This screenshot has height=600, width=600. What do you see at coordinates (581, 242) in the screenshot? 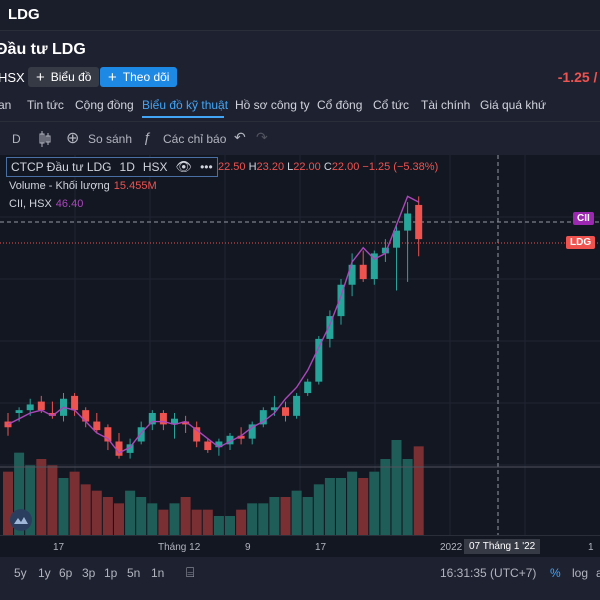
I see `ldg-price-tag: LDG` at bounding box center [581, 242].